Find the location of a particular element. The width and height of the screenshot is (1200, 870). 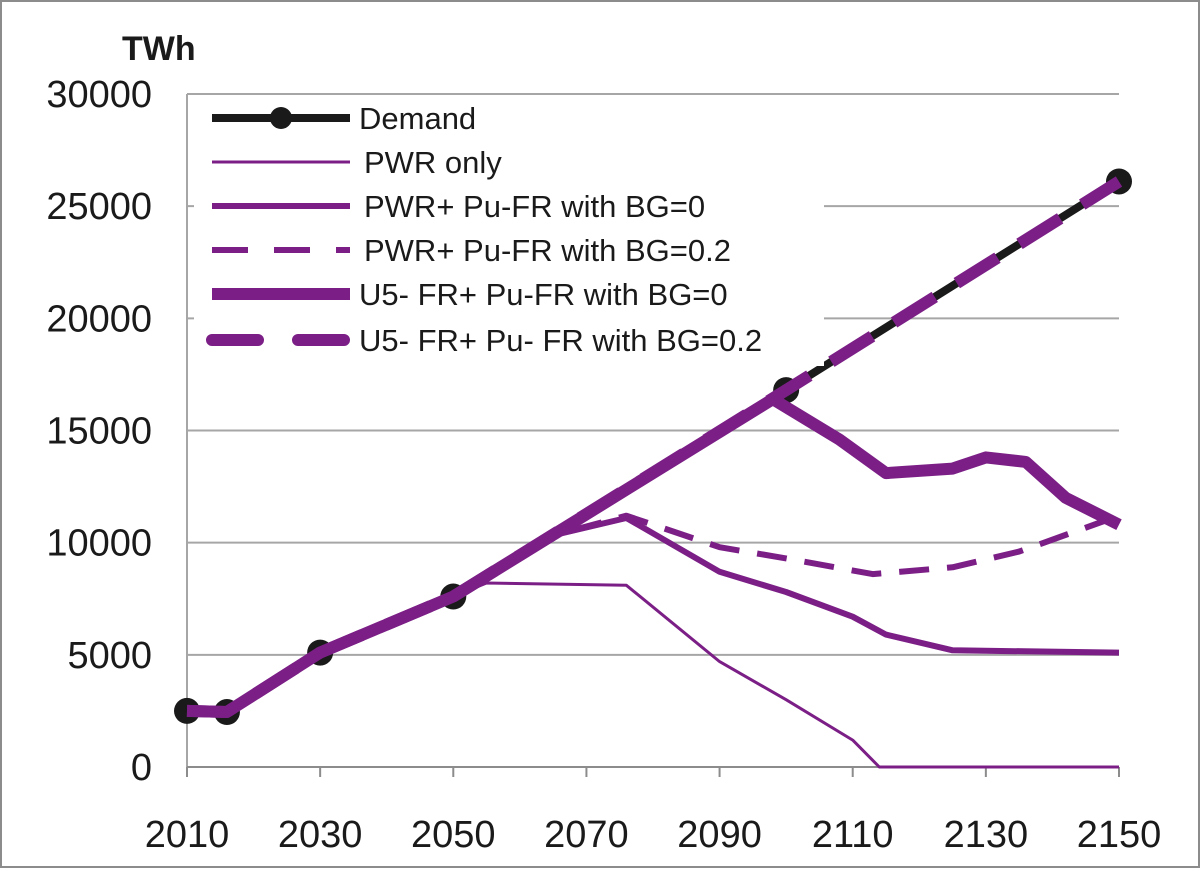

legend-label-3: PWR+ Pu-FR with BG=0.2 is located at coordinates (547, 250).